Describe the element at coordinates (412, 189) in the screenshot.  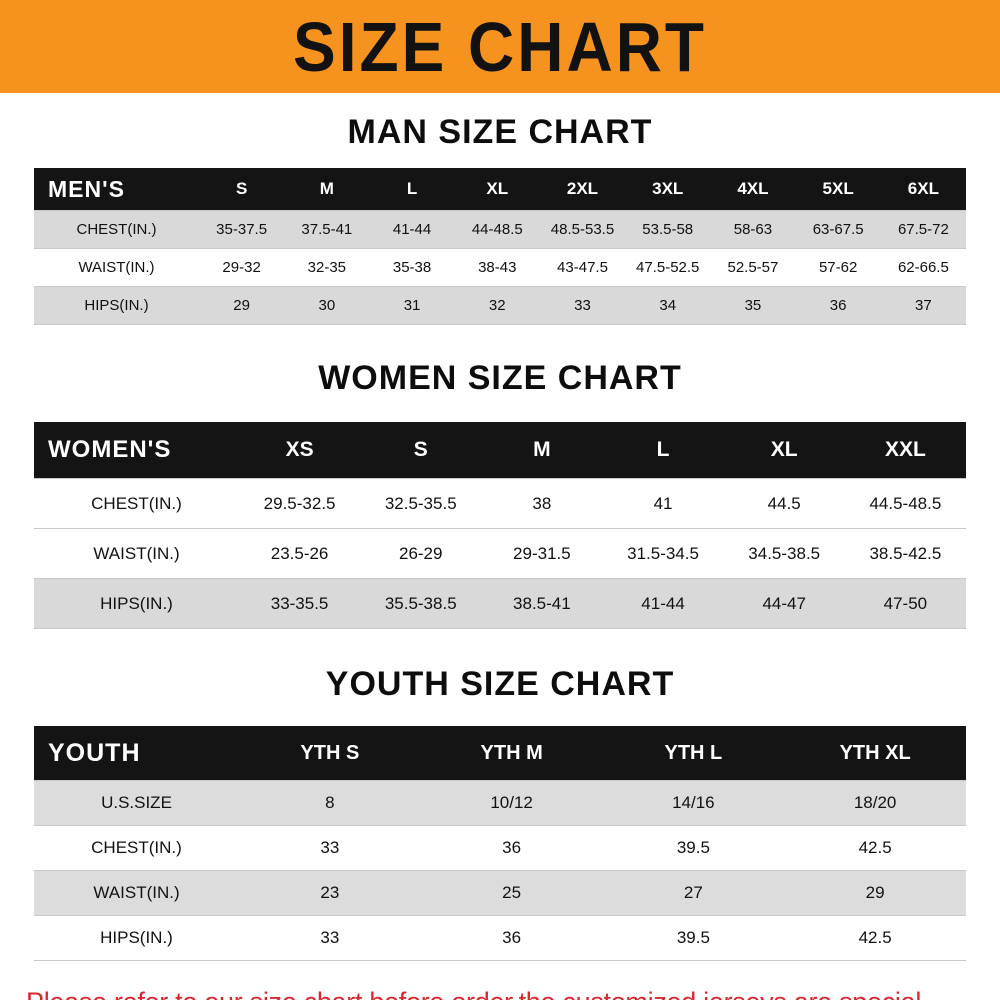
I see `size-column-header: L` at that location.